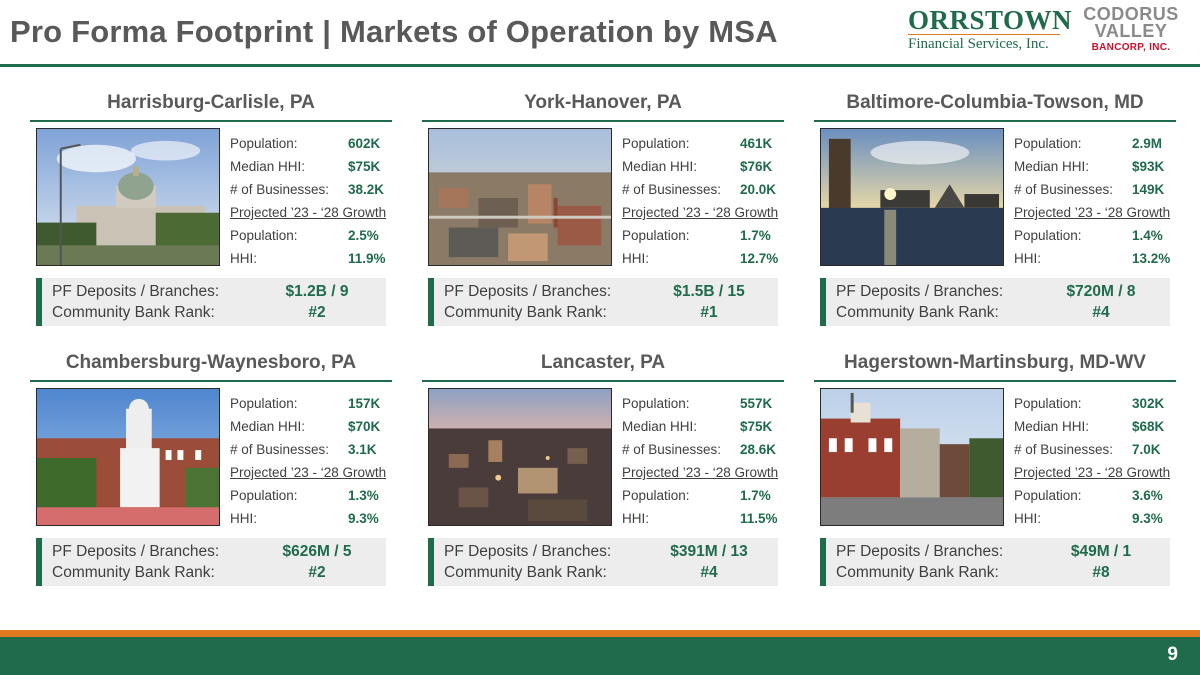 Image resolution: width=1200 pixels, height=675 pixels. I want to click on growth-hhi-value: 12.7%, so click(759, 258).